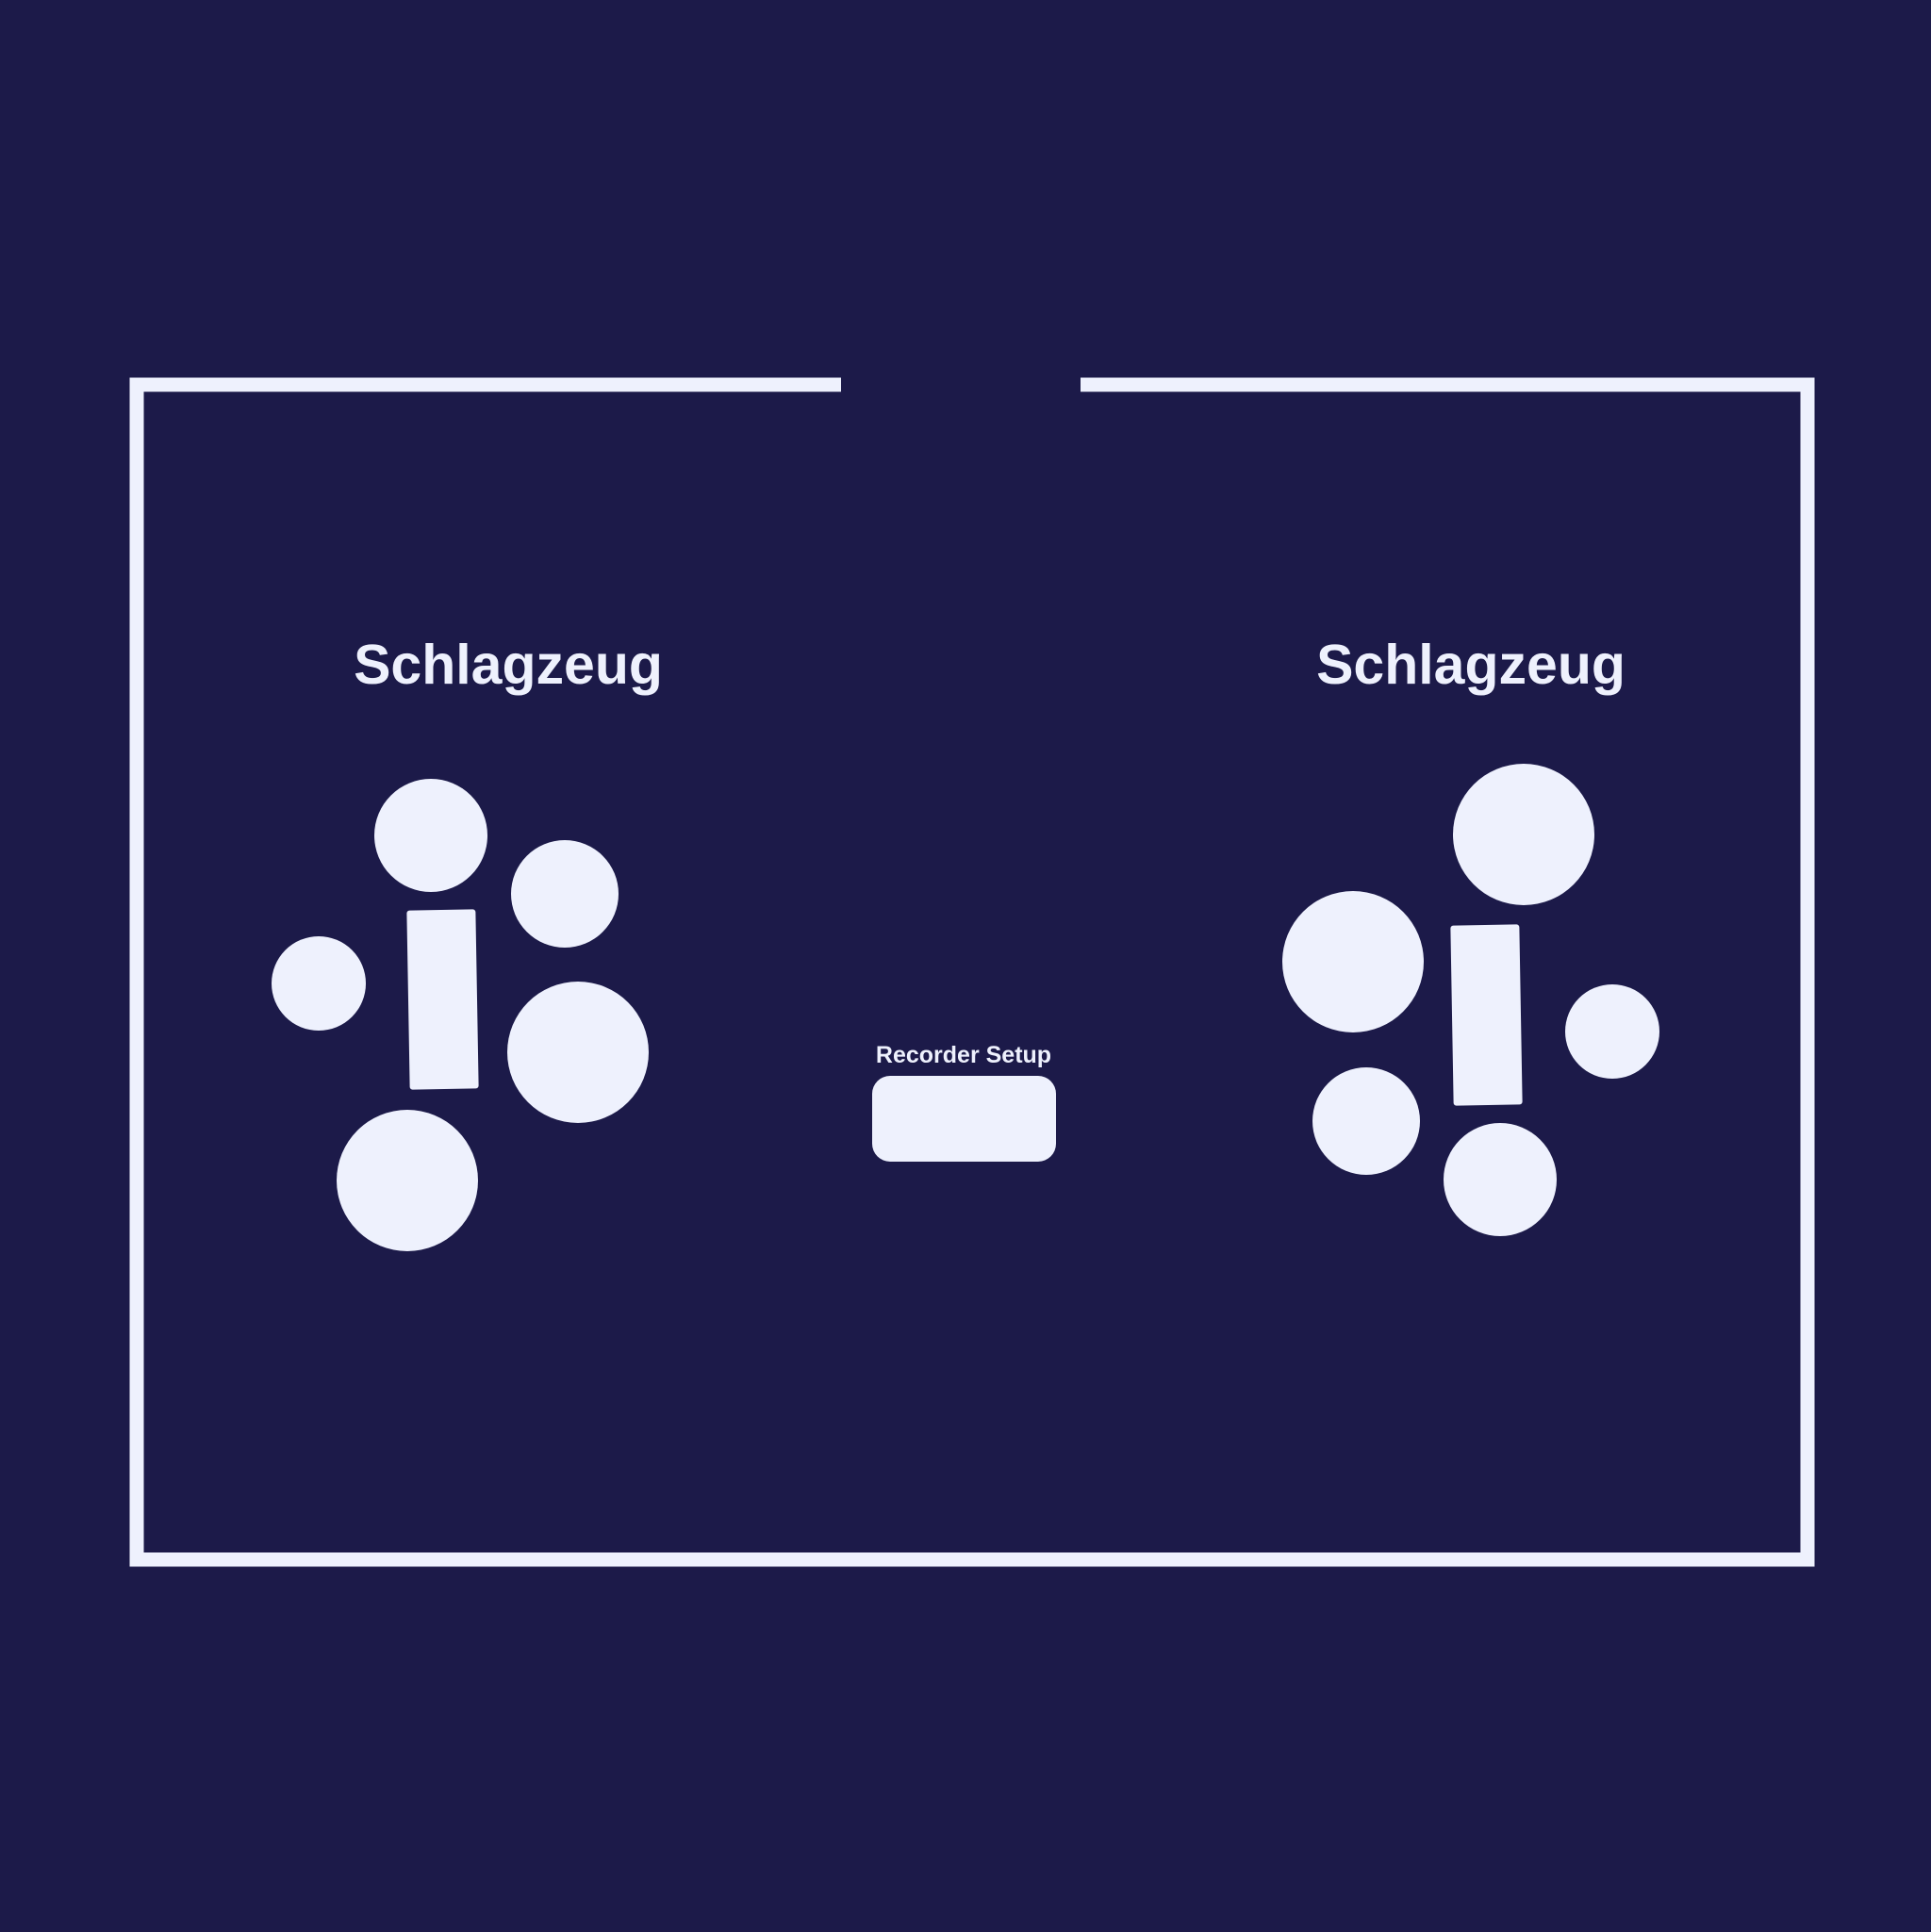  What do you see at coordinates (1471, 665) in the screenshot?
I see `drum-kit-right-label: Schlagzeug` at bounding box center [1471, 665].